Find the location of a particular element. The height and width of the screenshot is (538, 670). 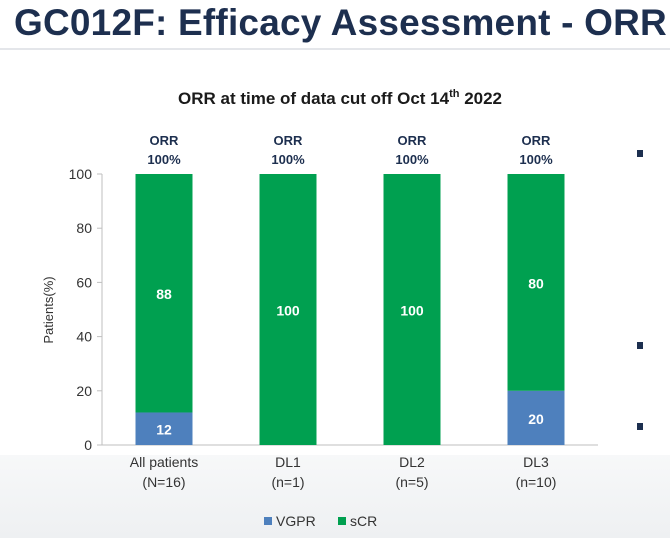

data-label: 80 is located at coordinates (536, 283).